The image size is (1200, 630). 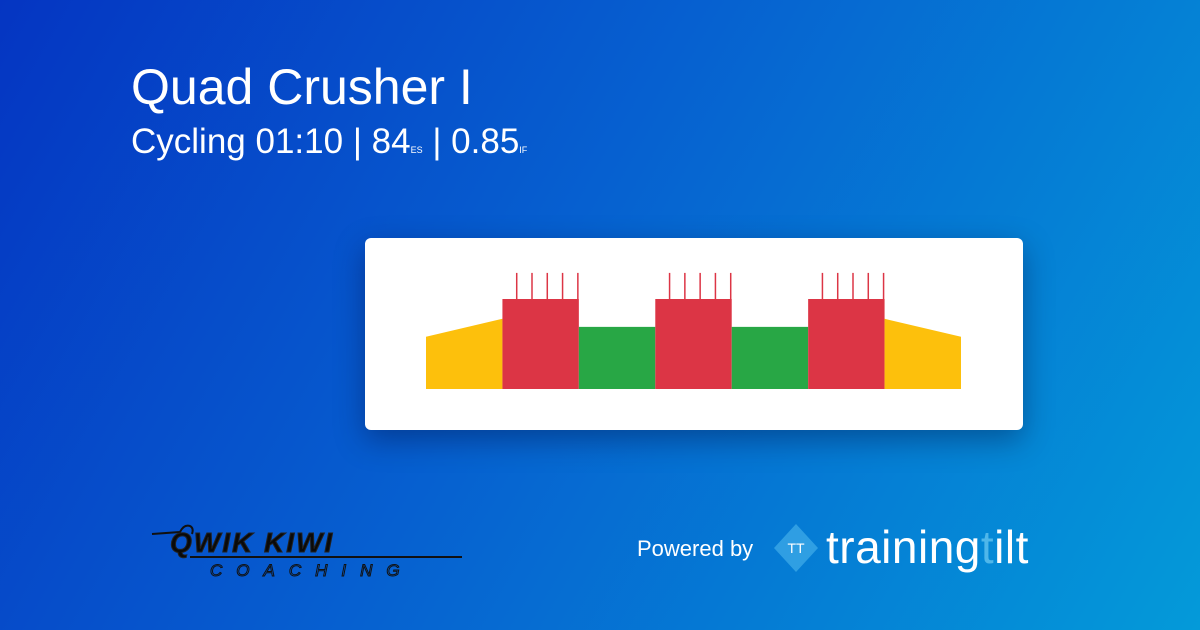 What do you see at coordinates (188, 141) in the screenshot?
I see `sport: Cycling` at bounding box center [188, 141].